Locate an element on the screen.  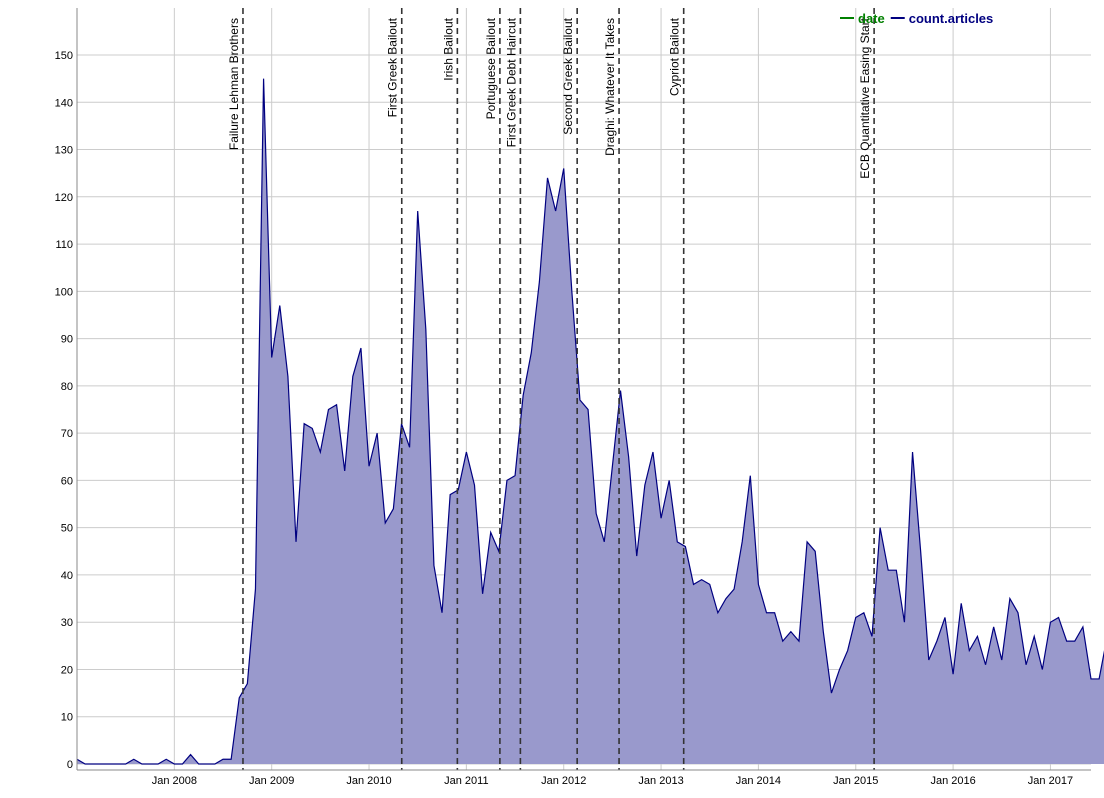
y-tick-label: 110 is located at coordinates (64, 245).